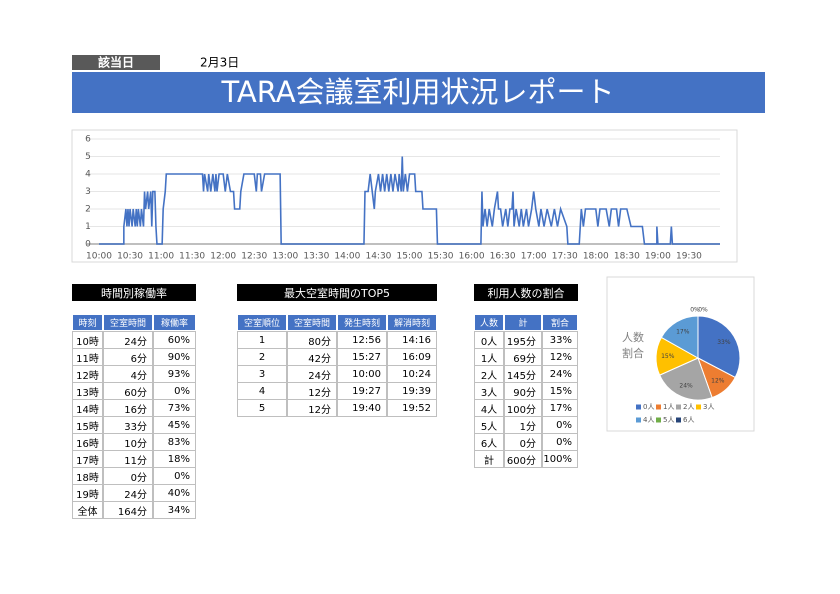 The width and height of the screenshot is (840, 594). I want to click on date: 2月3日, so click(219, 63).